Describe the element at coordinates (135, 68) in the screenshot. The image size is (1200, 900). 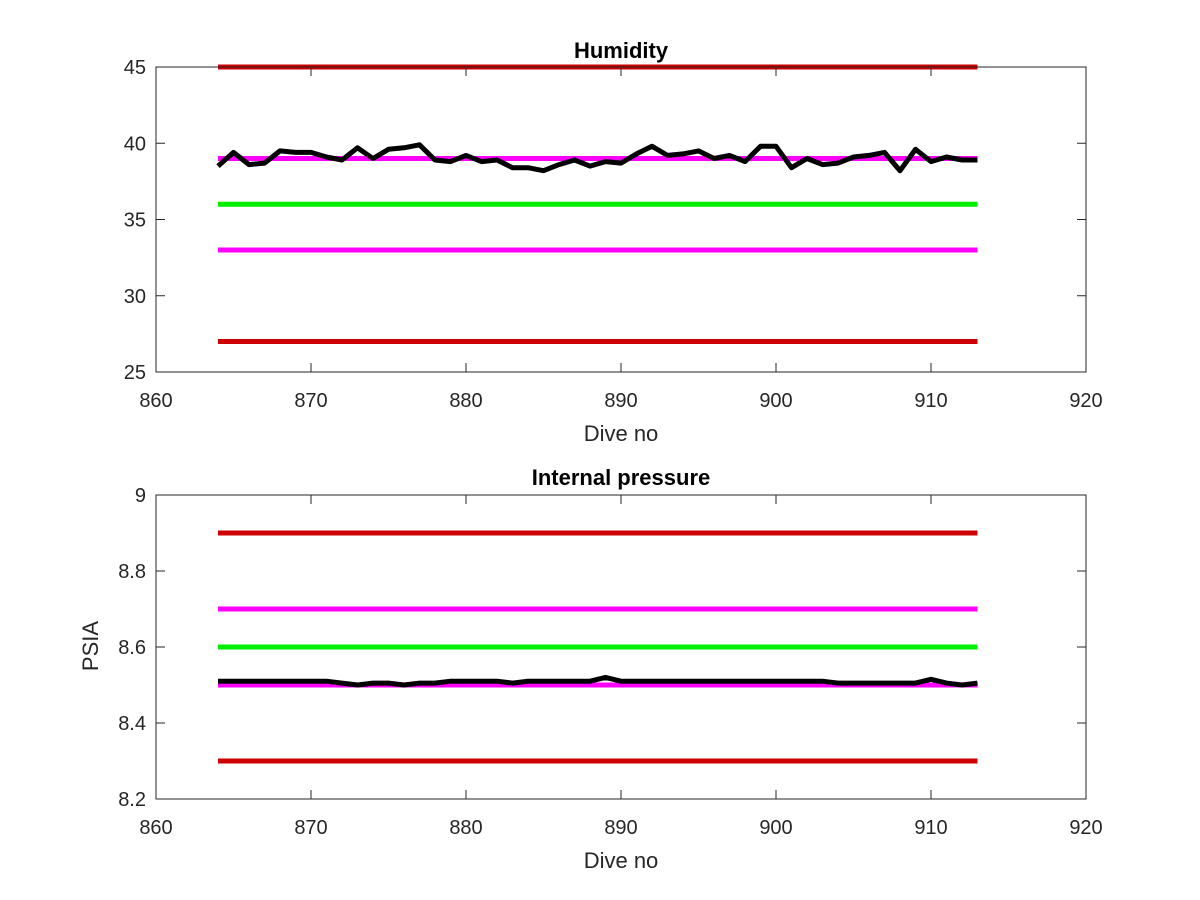
I see `y-tick-label: 45` at that location.